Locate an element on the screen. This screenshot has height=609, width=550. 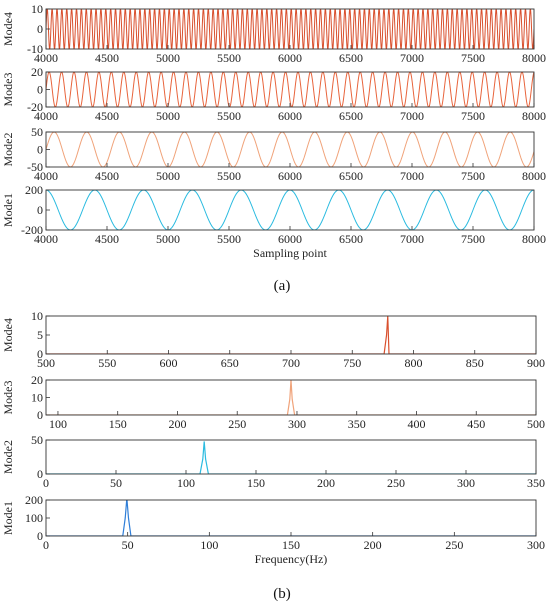
x-axis-label: Frequency(Hz) is located at coordinates (291, 559).